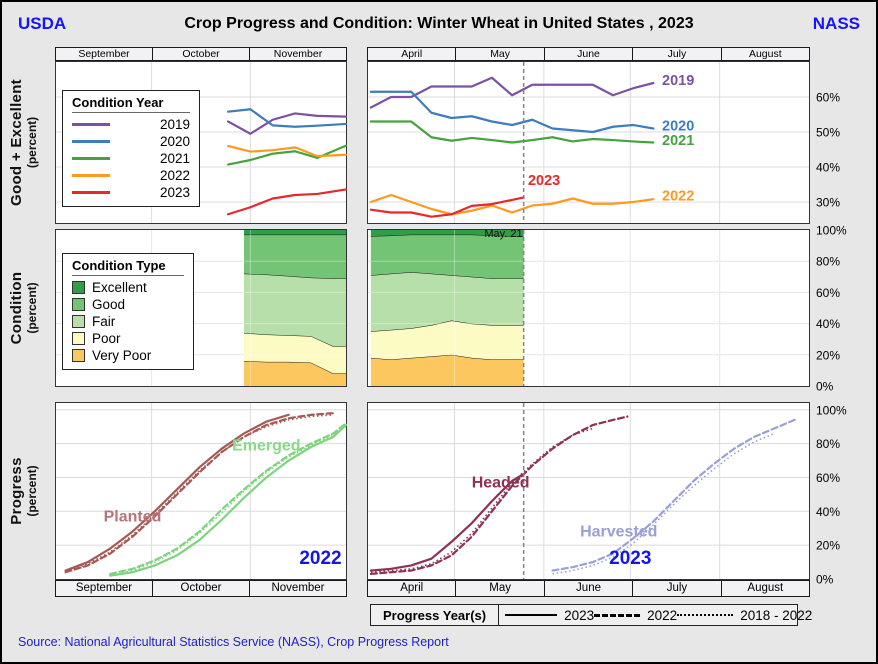 The image size is (878, 664). Describe the element at coordinates (512, 92) in the screenshot. I see `series-2019` at that location.